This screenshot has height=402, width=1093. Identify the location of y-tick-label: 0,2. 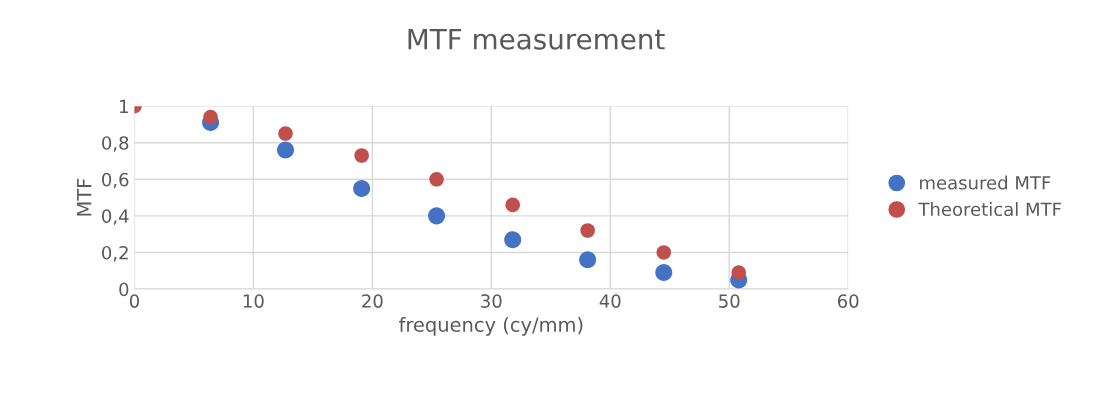
(115, 253).